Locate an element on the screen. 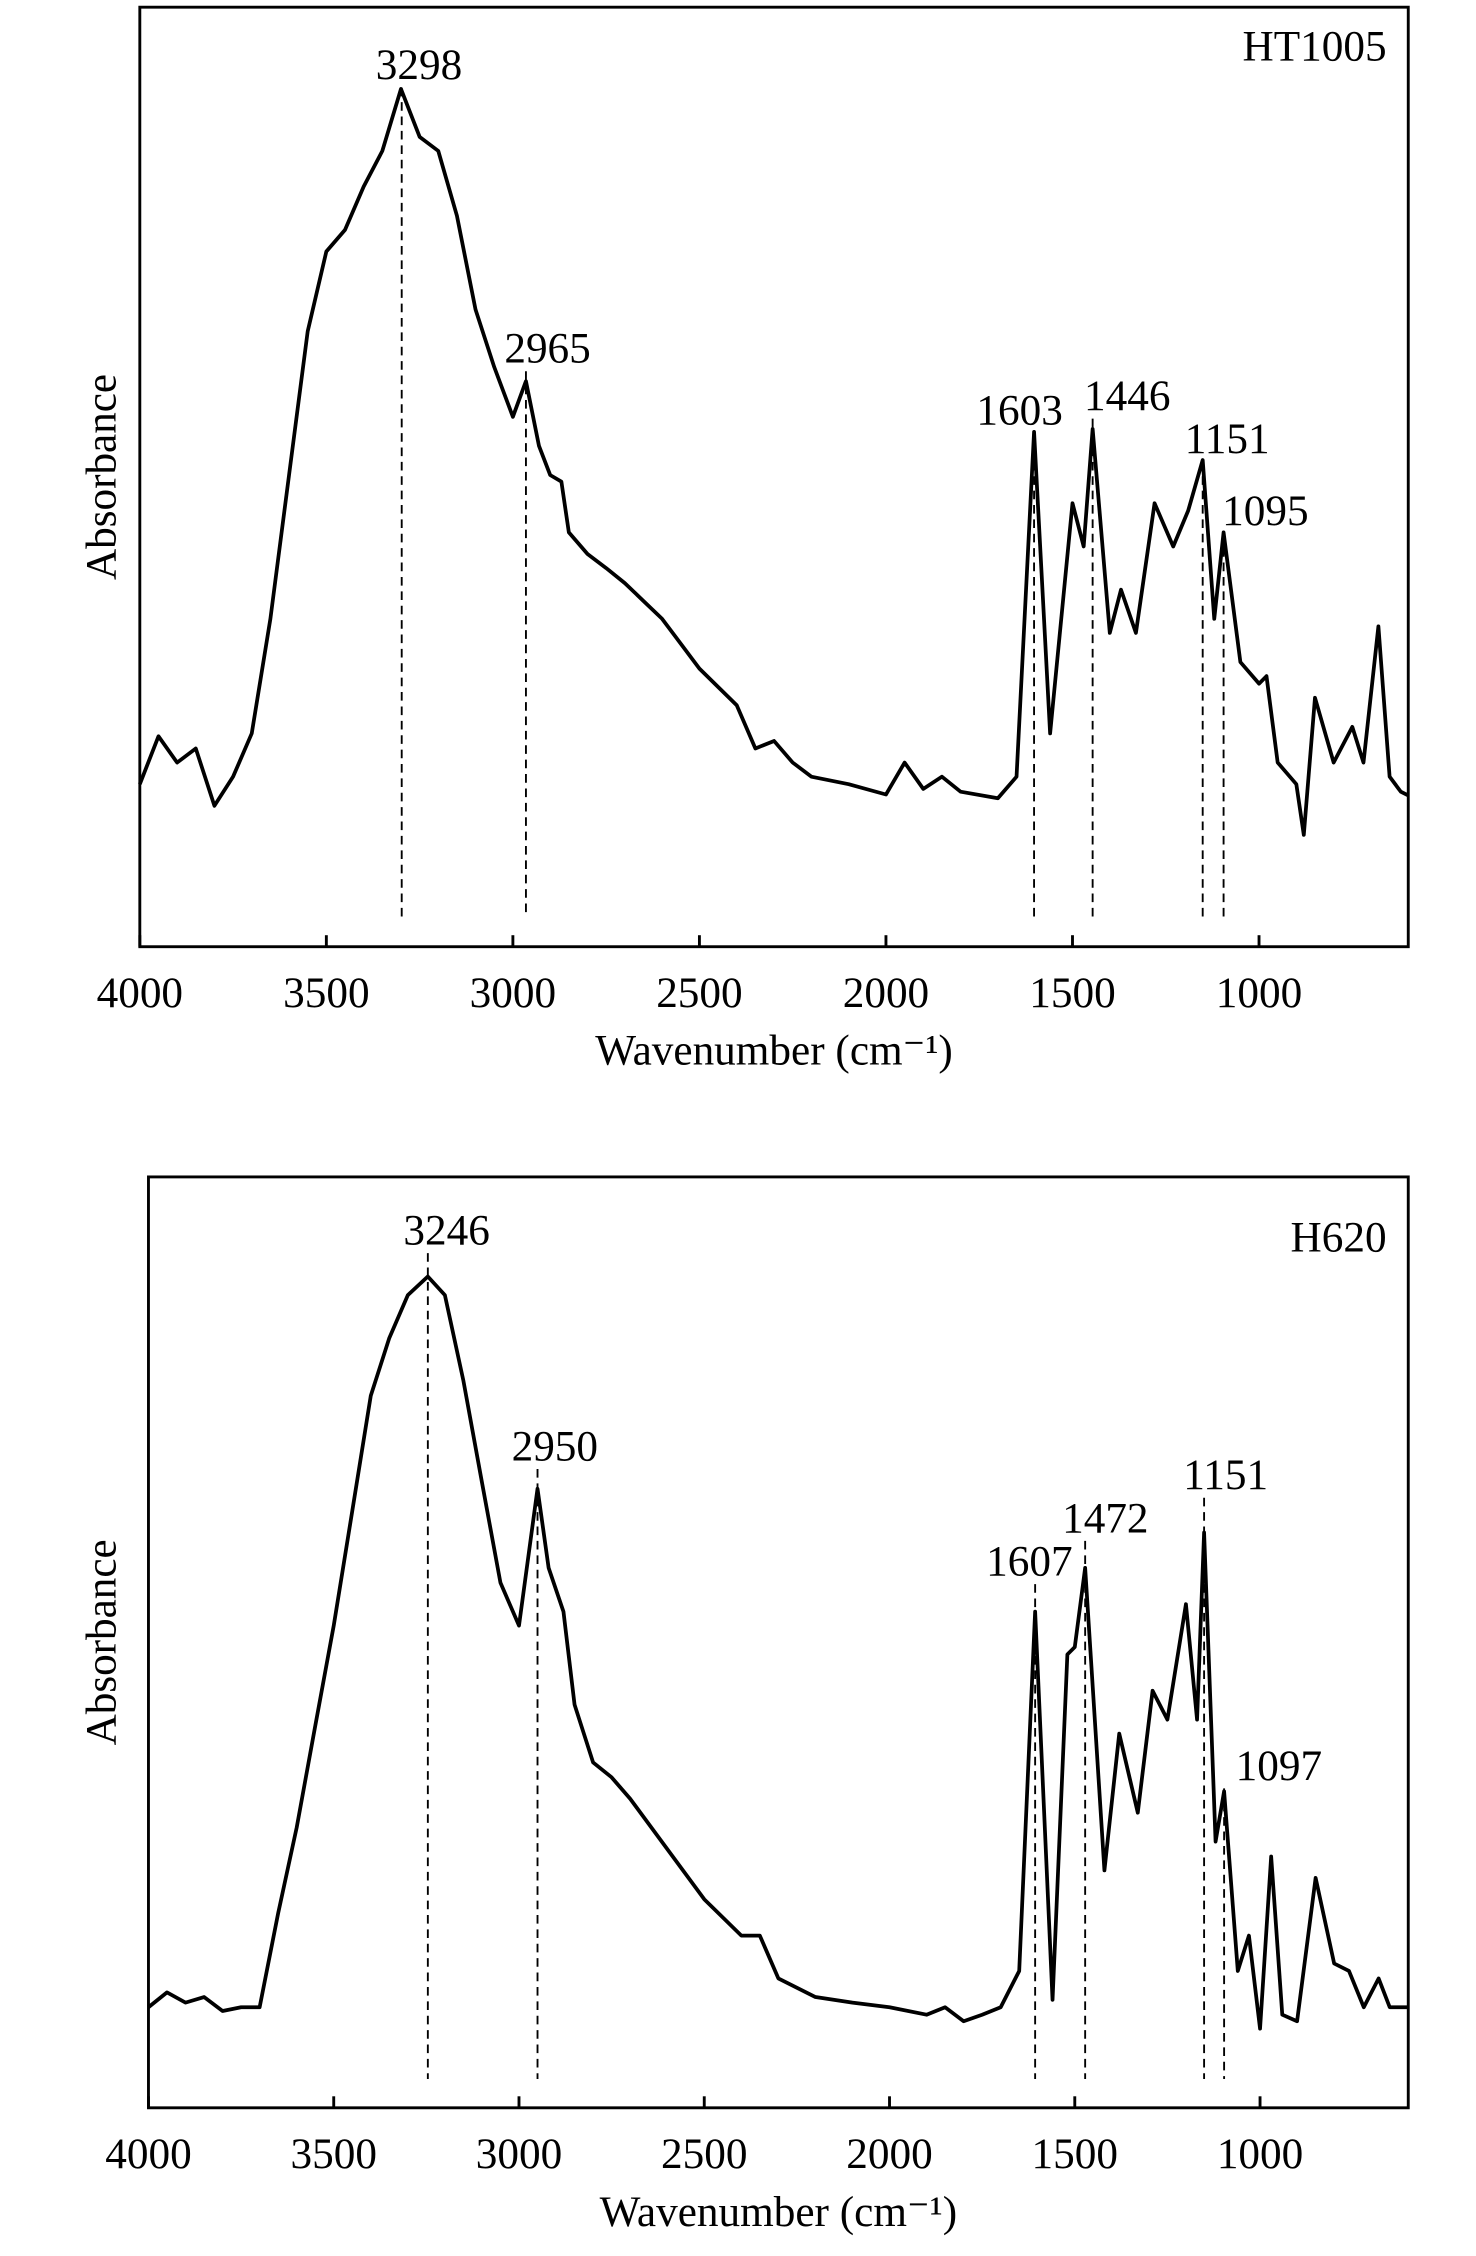 The width and height of the screenshot is (1476, 2256). peak-label: 1472 is located at coordinates (1105, 1518).